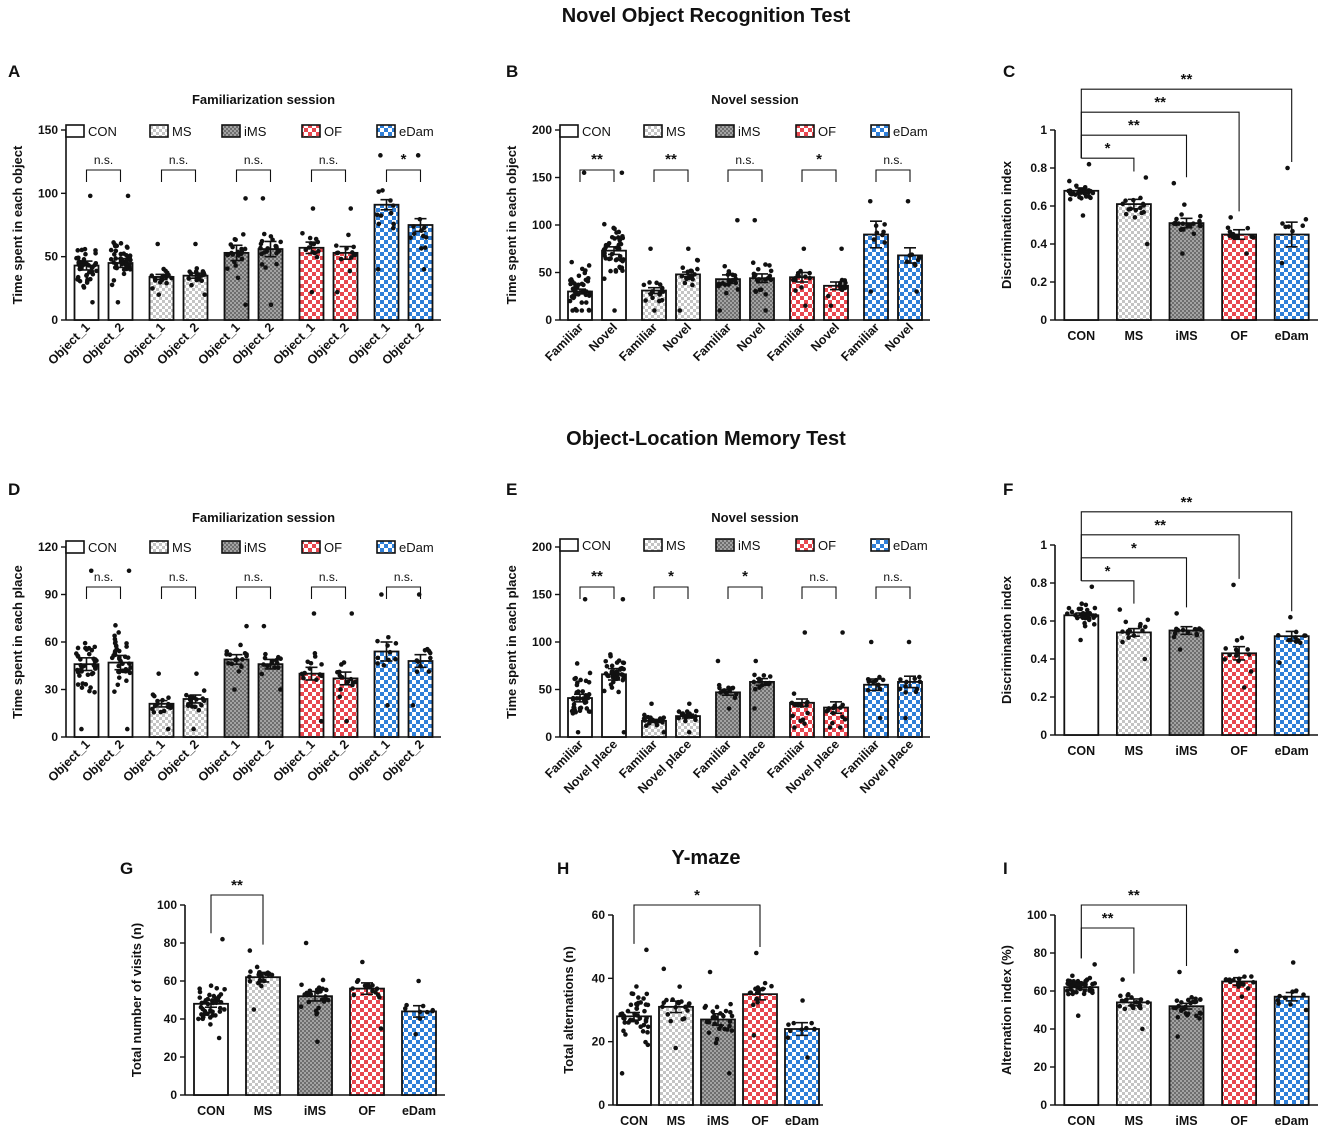  I want to click on panel-letter: G, so click(126, 868).